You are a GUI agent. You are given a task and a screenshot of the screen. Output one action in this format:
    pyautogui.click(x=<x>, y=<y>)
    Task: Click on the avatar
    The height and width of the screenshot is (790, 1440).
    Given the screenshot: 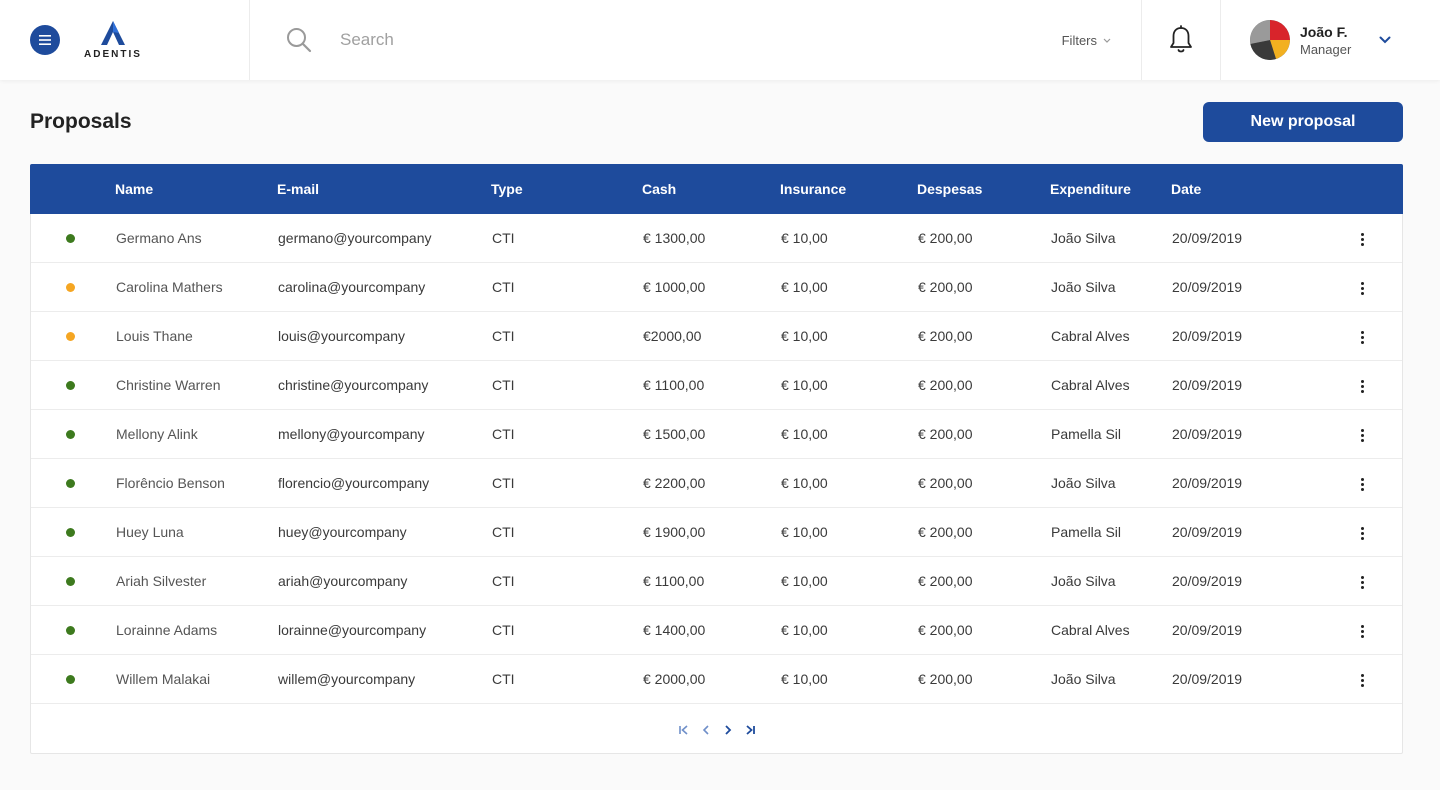 What is the action you would take?
    pyautogui.click(x=1270, y=40)
    